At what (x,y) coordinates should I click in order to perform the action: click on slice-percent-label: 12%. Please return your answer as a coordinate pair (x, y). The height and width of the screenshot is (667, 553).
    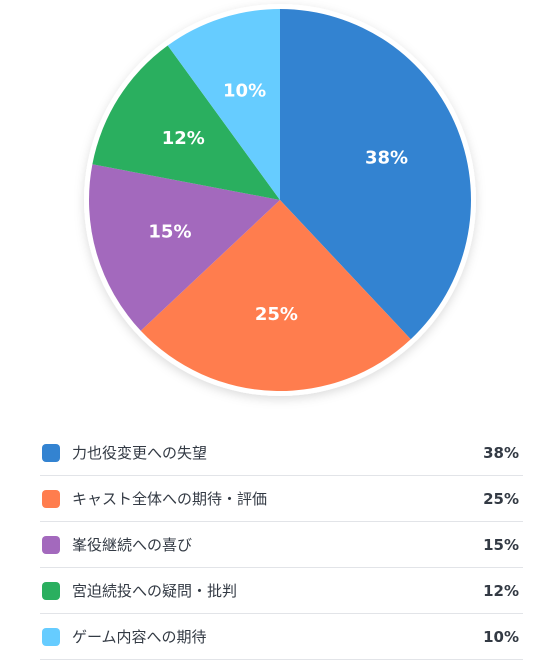
    Looking at the image, I should click on (183, 138).